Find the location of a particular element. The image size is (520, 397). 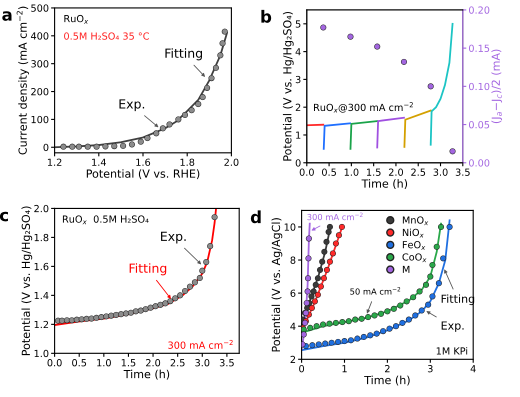

y-tick-label: 1.0 is located at coordinates (41, 354).